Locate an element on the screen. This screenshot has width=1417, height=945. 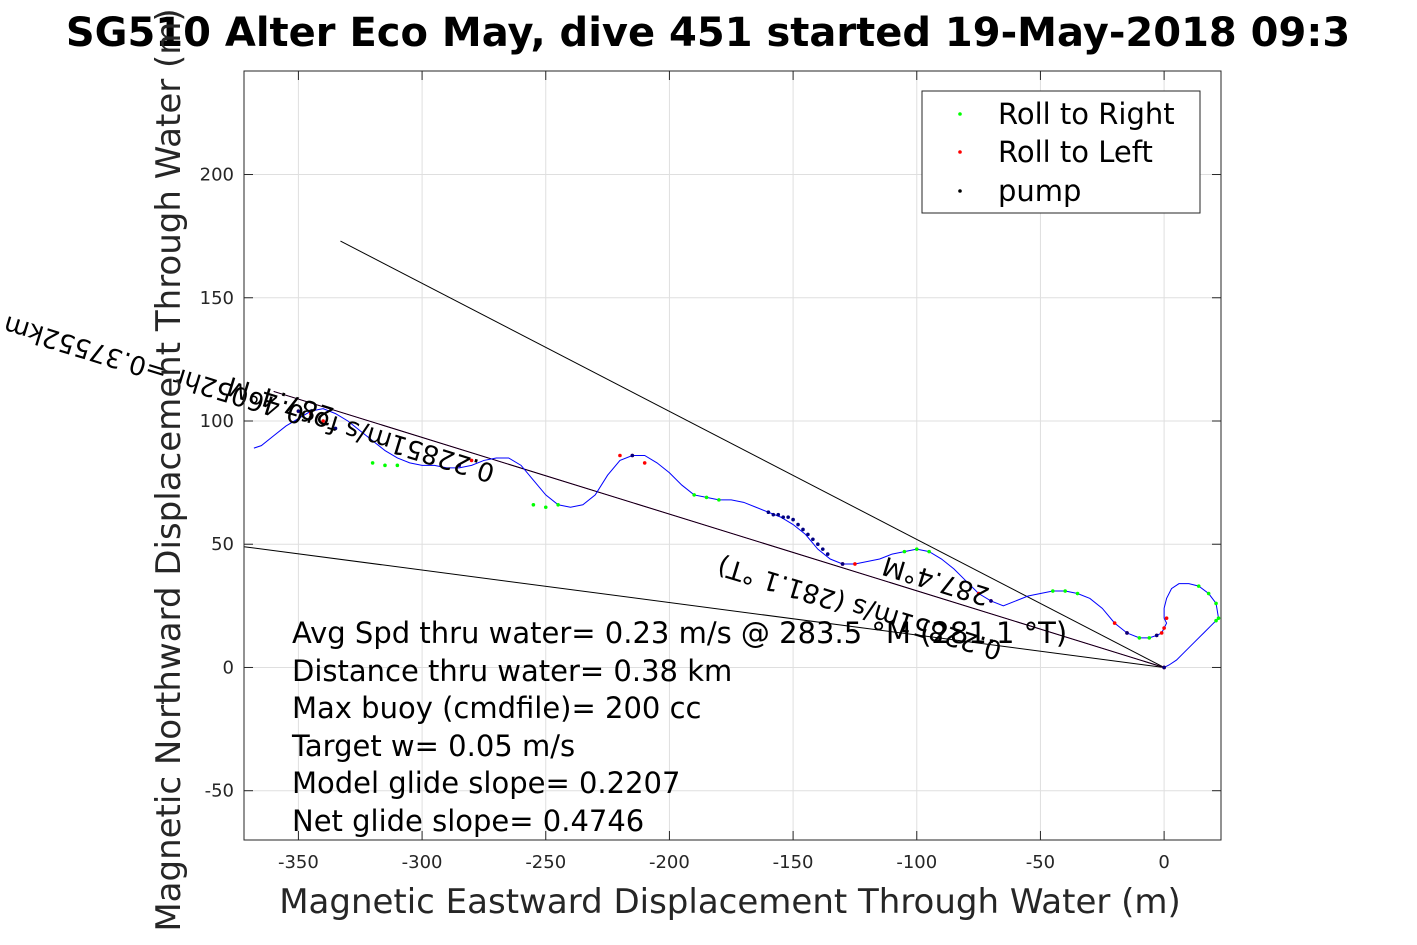
x-tick-label: -350 is located at coordinates (298, 862).